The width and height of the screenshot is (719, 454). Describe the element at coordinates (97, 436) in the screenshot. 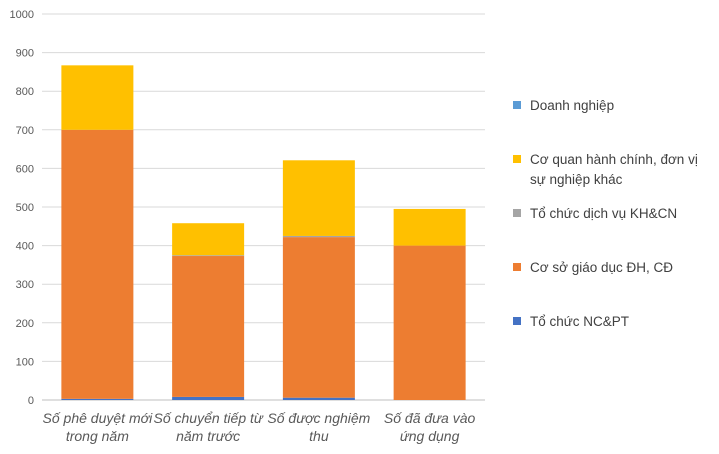

I see `x-category-label: trong năm` at that location.